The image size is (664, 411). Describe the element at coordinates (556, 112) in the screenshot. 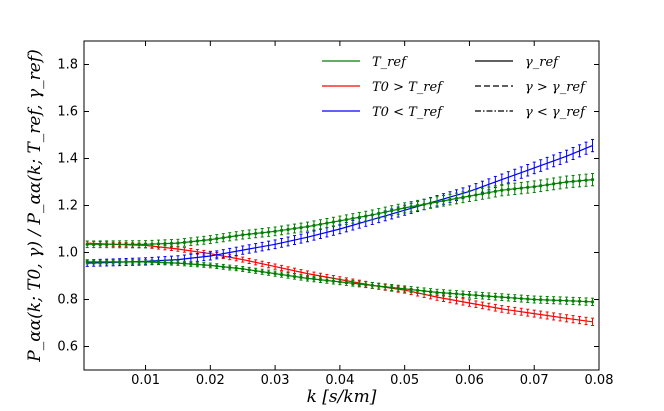

I see `legend-label: γ < γ_ref` at that location.